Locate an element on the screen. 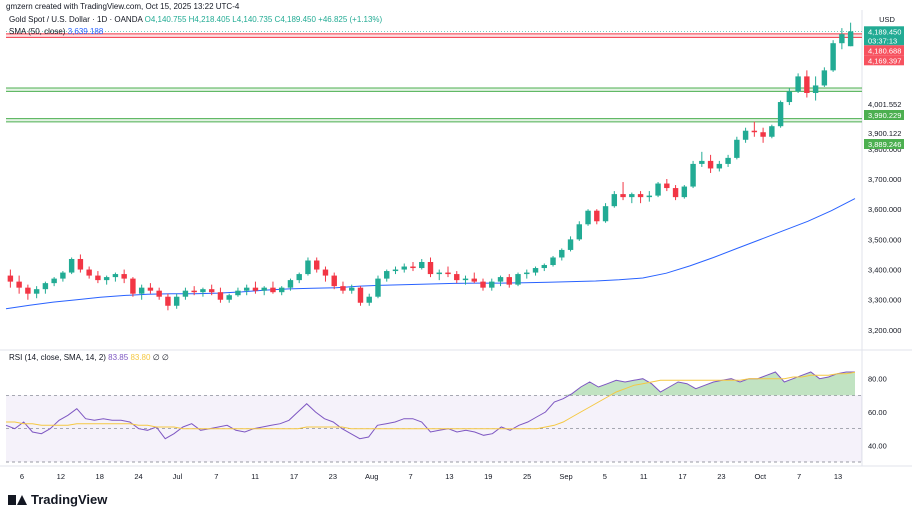  time-tick-label: 24 is located at coordinates (138, 476).